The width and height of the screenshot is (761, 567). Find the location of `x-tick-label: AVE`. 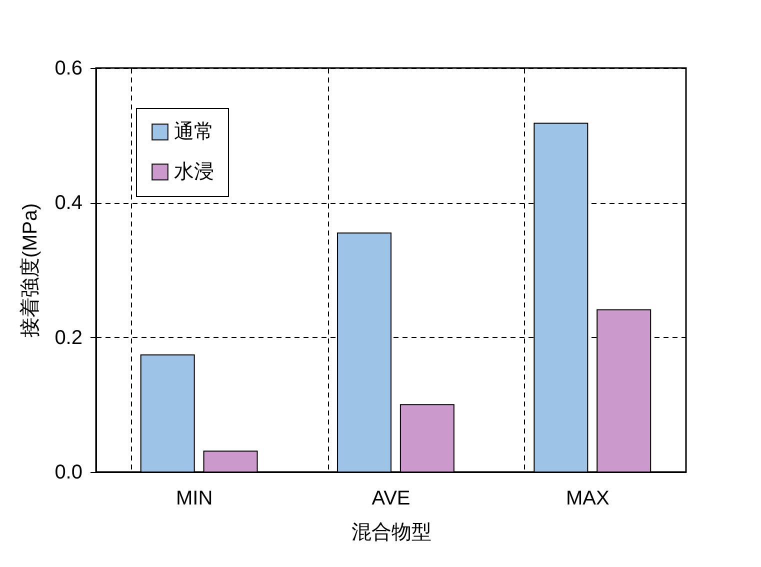

x-tick-label: AVE is located at coordinates (391, 499).